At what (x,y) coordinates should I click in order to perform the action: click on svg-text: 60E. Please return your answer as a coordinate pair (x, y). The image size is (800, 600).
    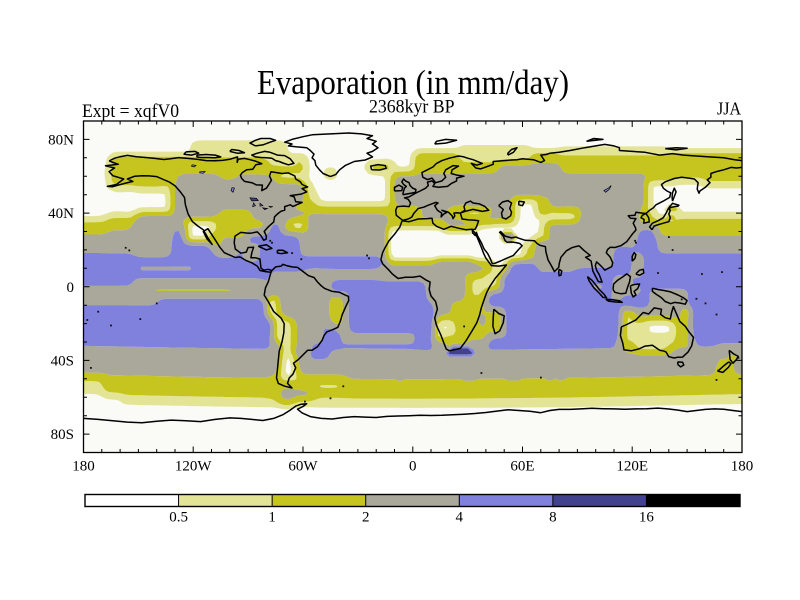
    Looking at the image, I should click on (522, 467).